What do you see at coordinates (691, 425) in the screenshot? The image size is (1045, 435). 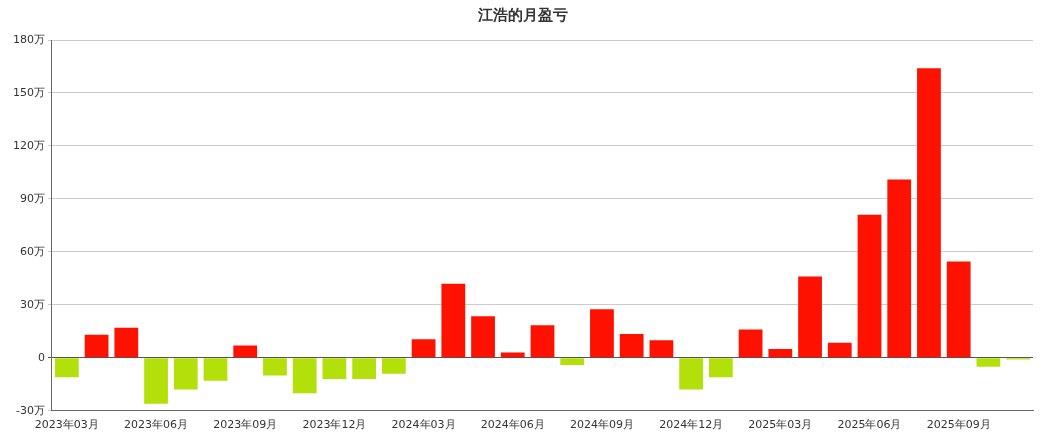 I see `x-tick-label: 2024年12月` at bounding box center [691, 425].